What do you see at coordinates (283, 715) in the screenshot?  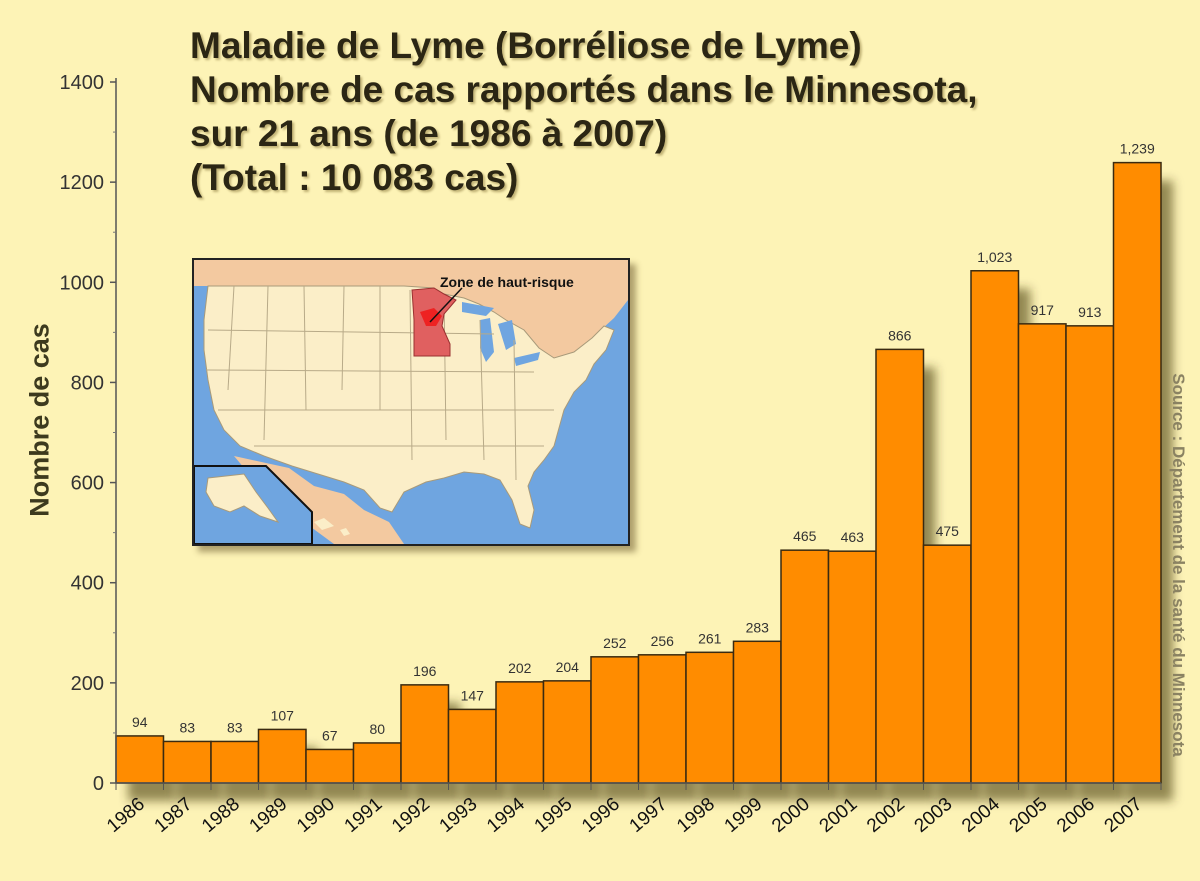 I see `value-label: 107` at bounding box center [283, 715].